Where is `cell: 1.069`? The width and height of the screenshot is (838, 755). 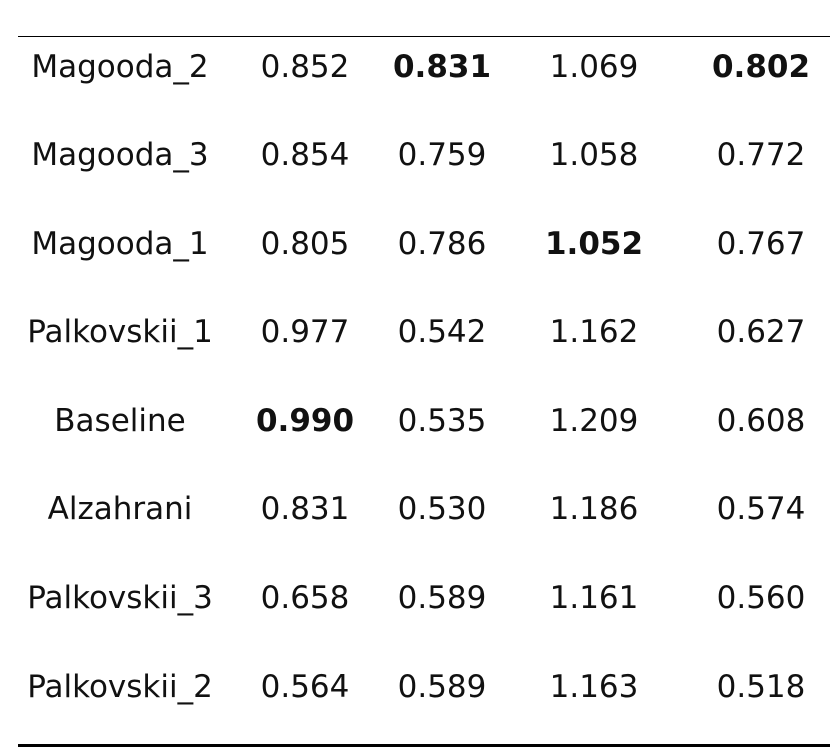
cell: 1.069 is located at coordinates (594, 67).